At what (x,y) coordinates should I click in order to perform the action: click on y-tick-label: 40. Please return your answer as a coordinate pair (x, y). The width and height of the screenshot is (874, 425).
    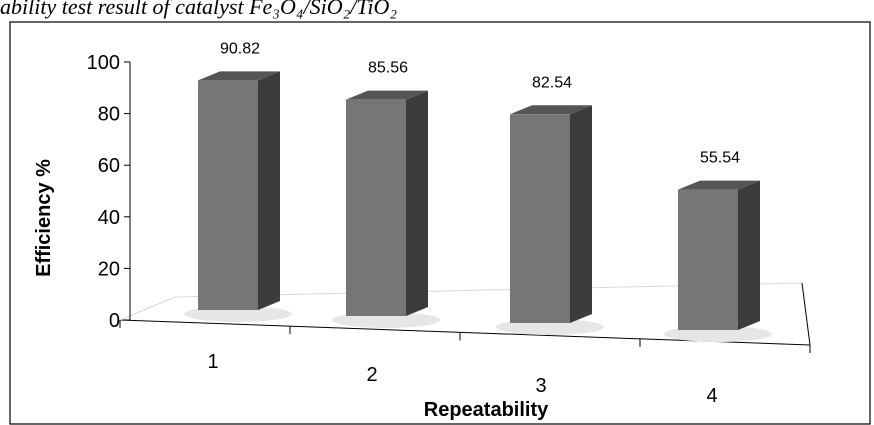
    Looking at the image, I should click on (109, 218).